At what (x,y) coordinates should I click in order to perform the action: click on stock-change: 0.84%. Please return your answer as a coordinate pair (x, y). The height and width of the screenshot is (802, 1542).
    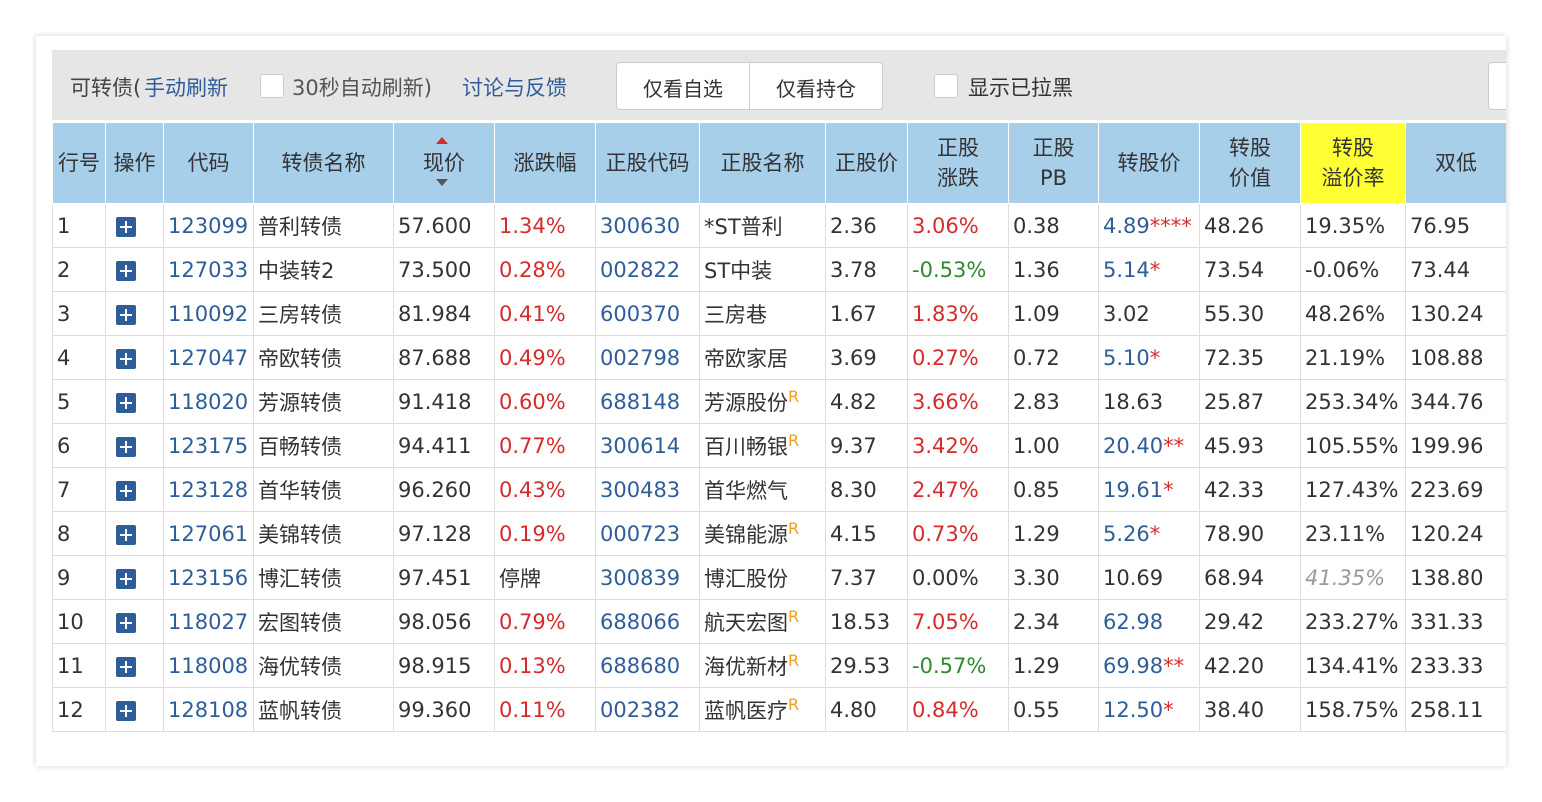
    Looking at the image, I should click on (958, 709).